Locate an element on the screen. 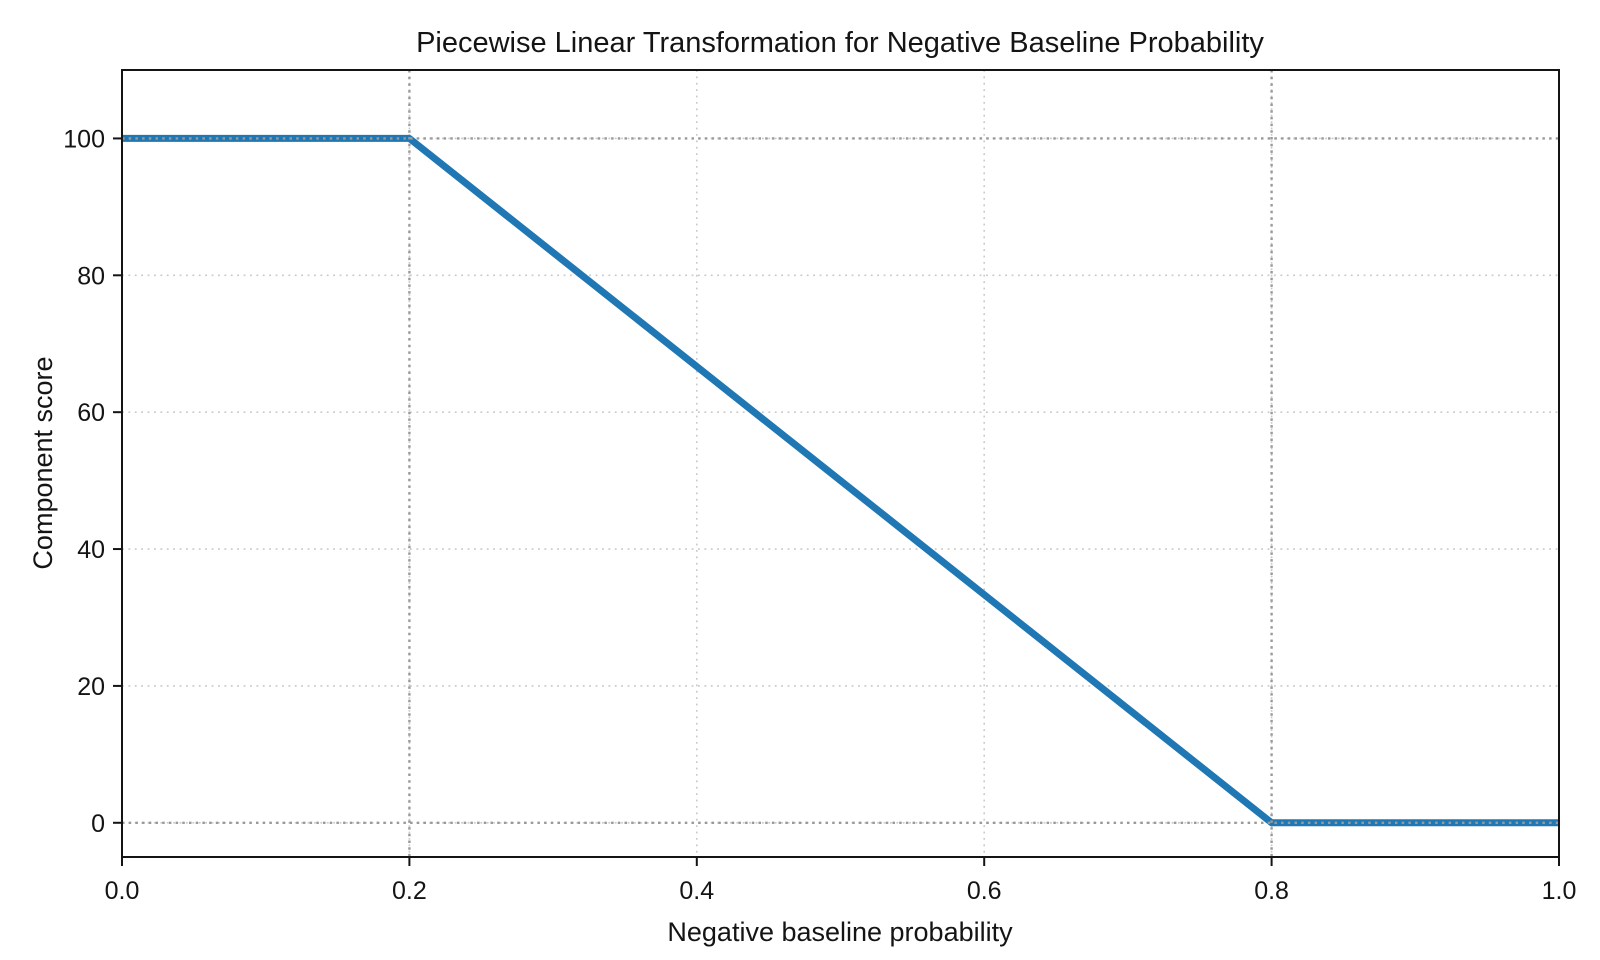 Image resolution: width=1600 pixels, height=960 pixels. y-tick-label: 80 is located at coordinates (91, 276).